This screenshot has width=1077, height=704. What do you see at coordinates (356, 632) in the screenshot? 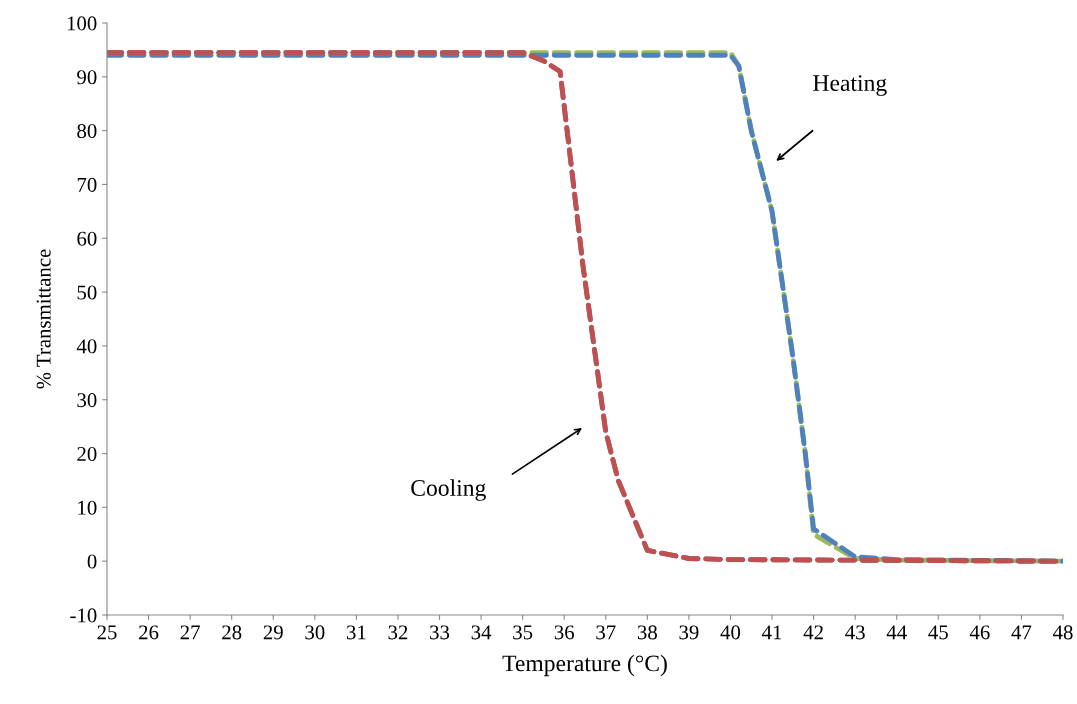
I see `x-tick-label: 31` at bounding box center [356, 632].